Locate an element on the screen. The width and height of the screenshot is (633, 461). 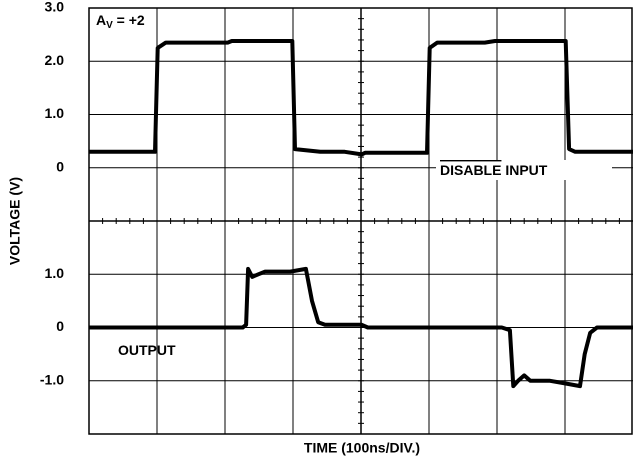
x-axis-label: TIME (100ns/DIV.) is located at coordinates (362, 448).